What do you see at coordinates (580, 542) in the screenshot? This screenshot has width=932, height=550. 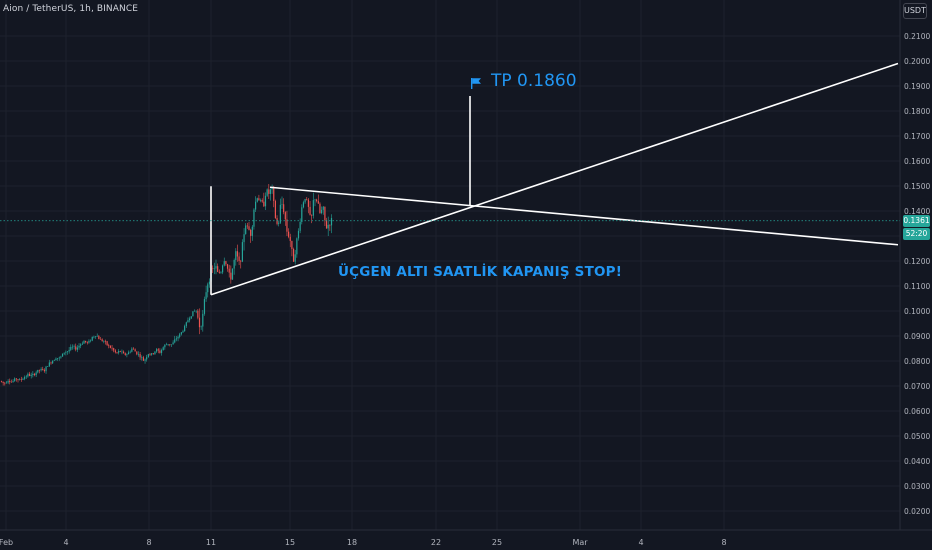 I see `x-tick-label: Mar` at bounding box center [580, 542].